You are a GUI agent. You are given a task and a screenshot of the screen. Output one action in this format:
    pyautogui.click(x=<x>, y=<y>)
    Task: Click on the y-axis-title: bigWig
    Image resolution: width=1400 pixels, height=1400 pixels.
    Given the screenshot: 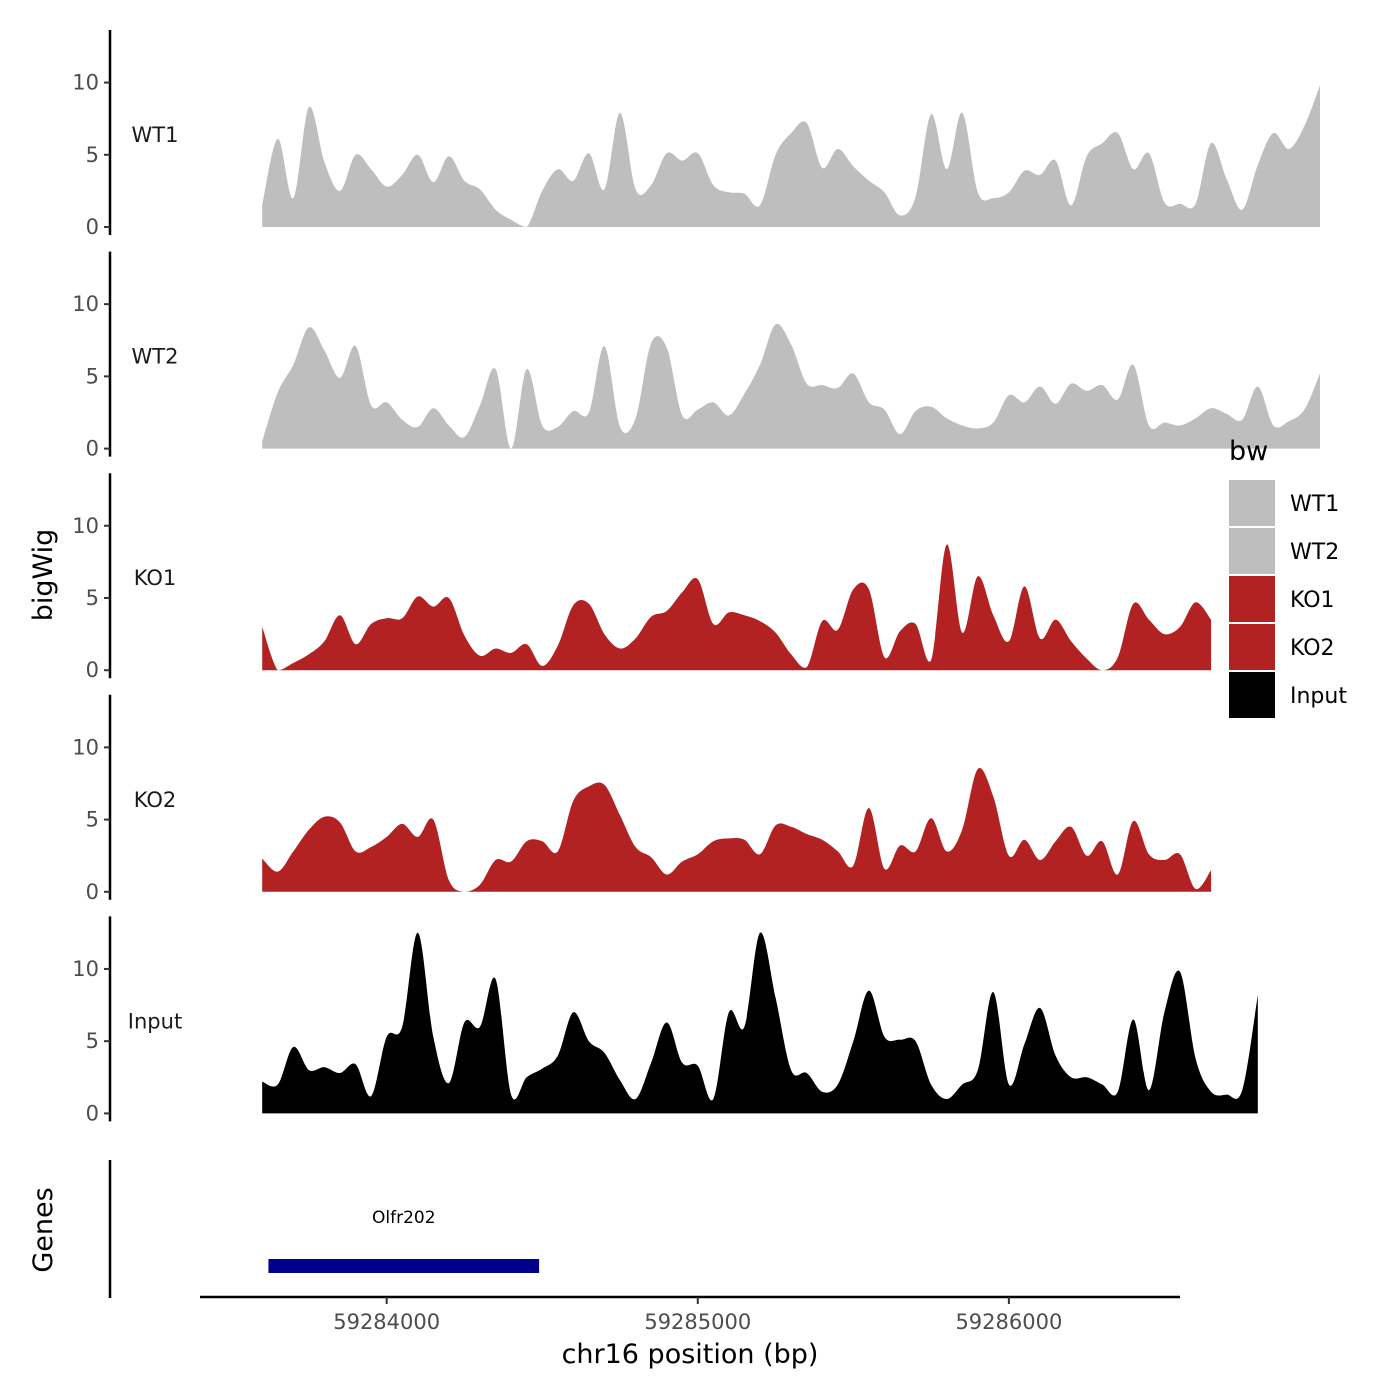 What is the action you would take?
    pyautogui.click(x=43, y=575)
    